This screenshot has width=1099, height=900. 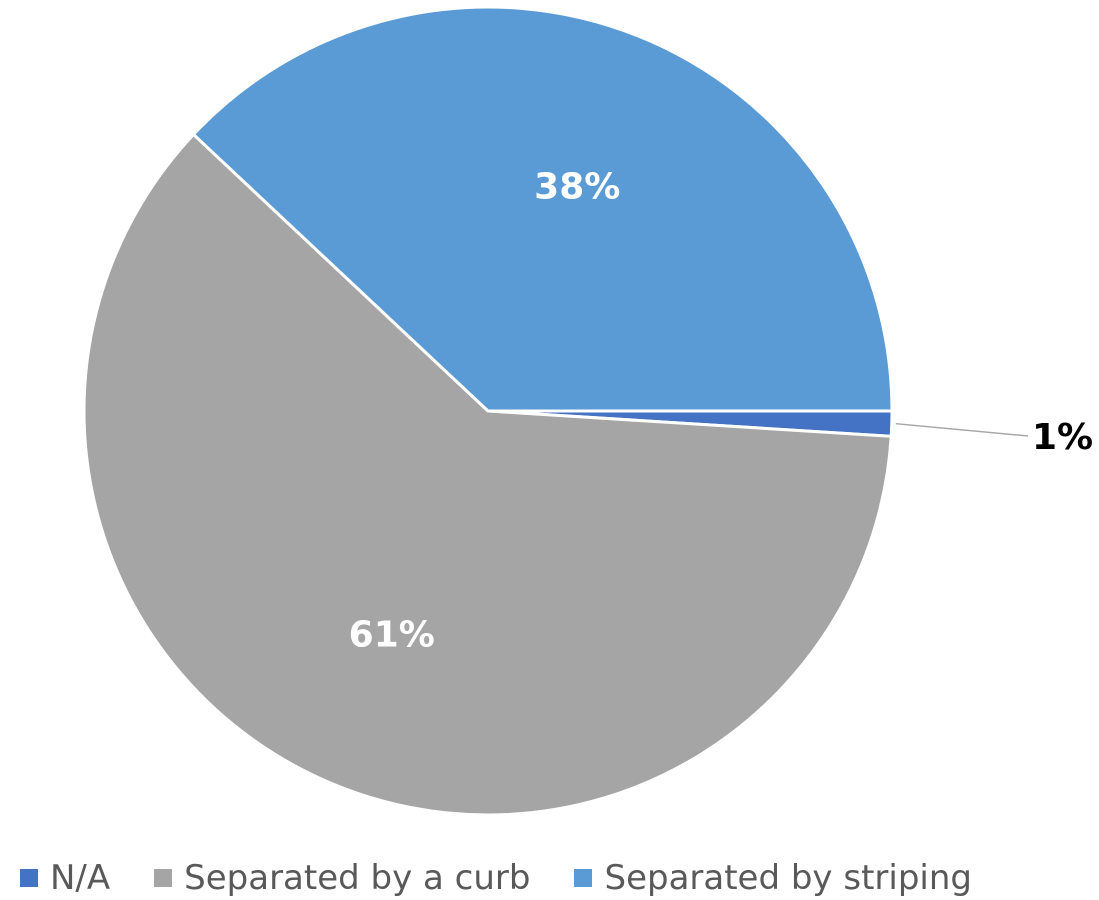 I want to click on data-label-curb: 61%, so click(x=392, y=634).